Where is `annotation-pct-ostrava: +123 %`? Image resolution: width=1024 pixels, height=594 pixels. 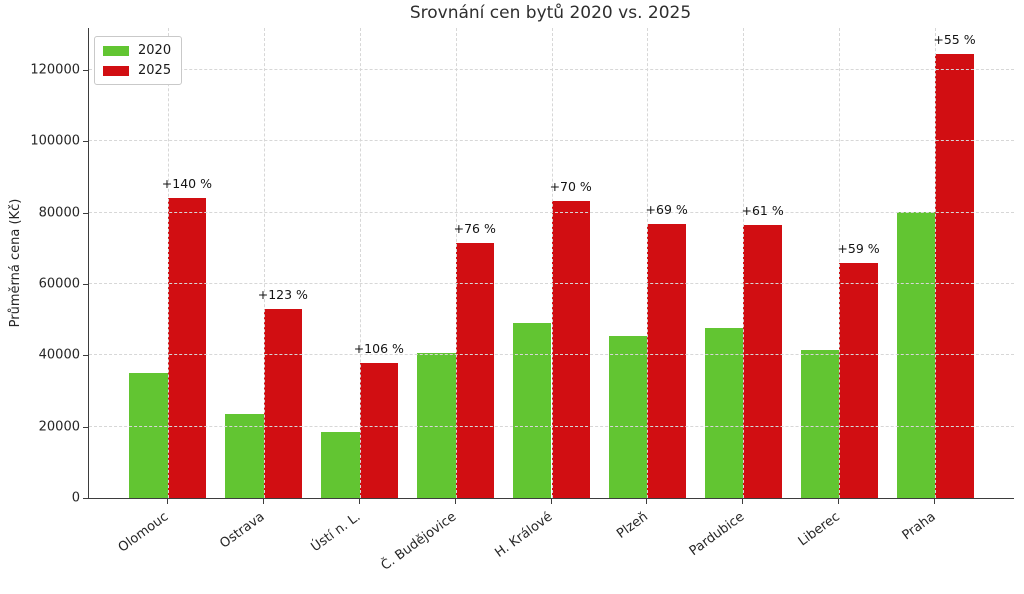
annotation-pct-ostrava: +123 % is located at coordinates (282, 295).